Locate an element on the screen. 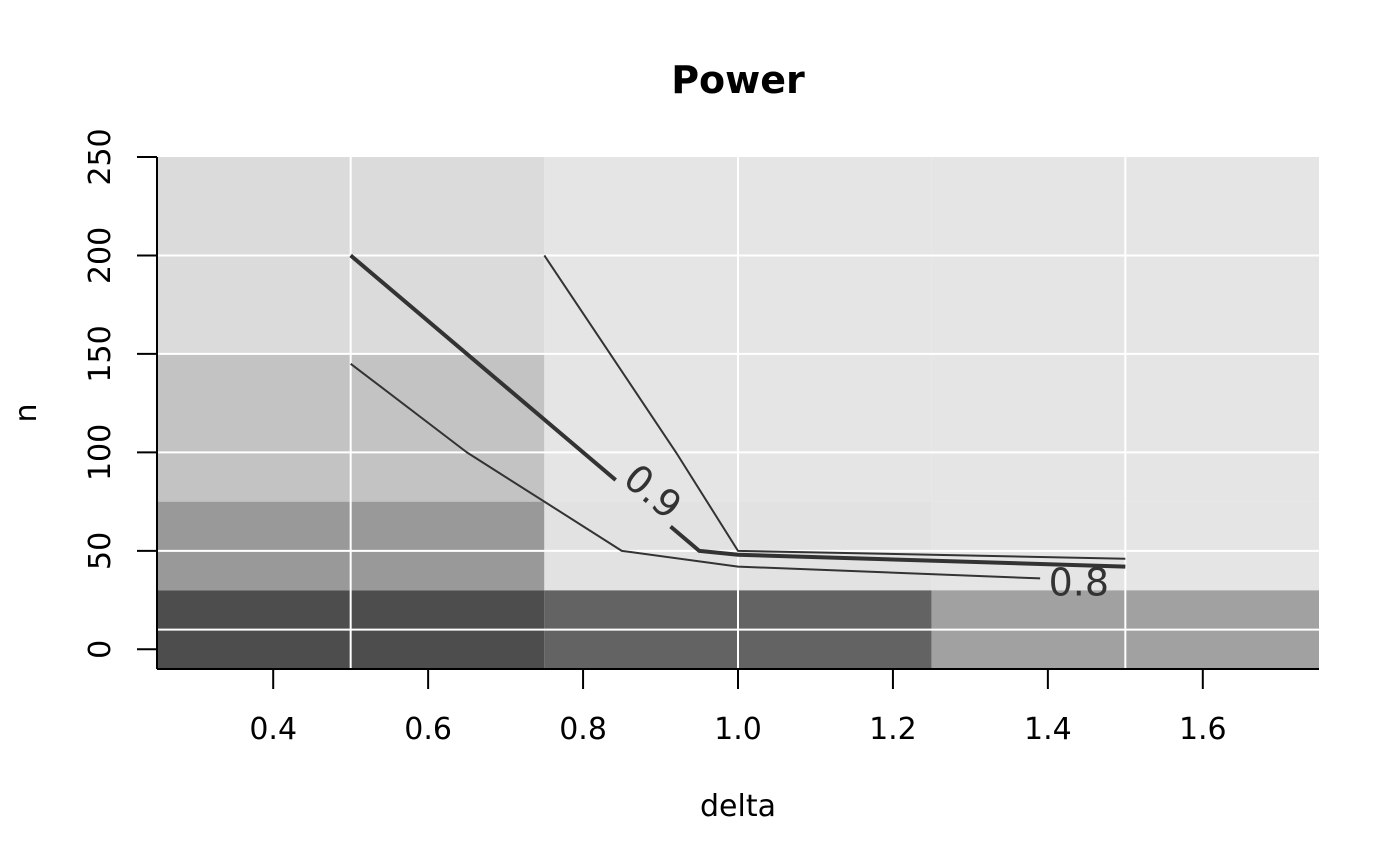  contour-label-0-8: 0.8 is located at coordinates (1079, 582).